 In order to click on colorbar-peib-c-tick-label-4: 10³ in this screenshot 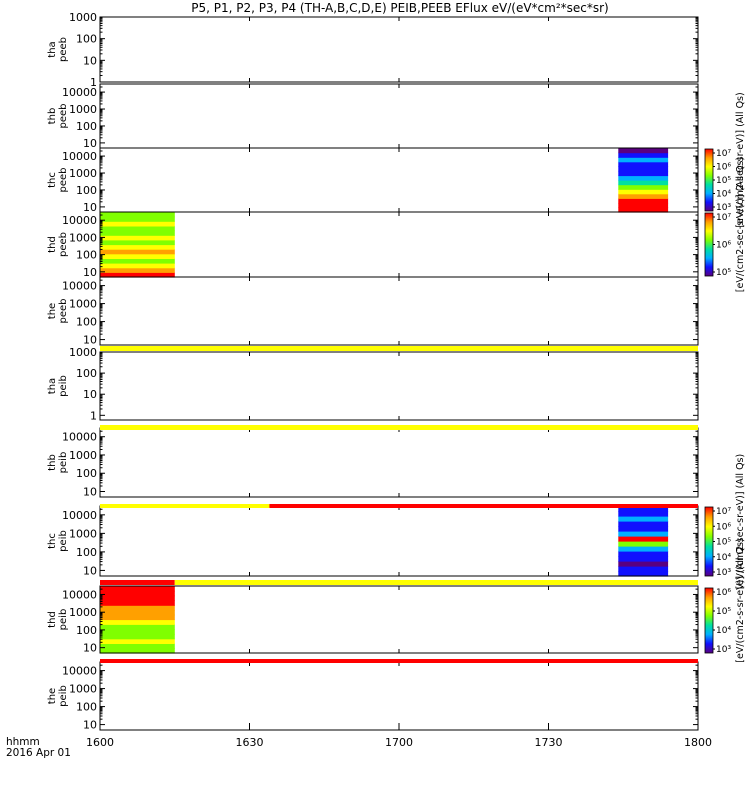, I will do `click(723, 573)`.